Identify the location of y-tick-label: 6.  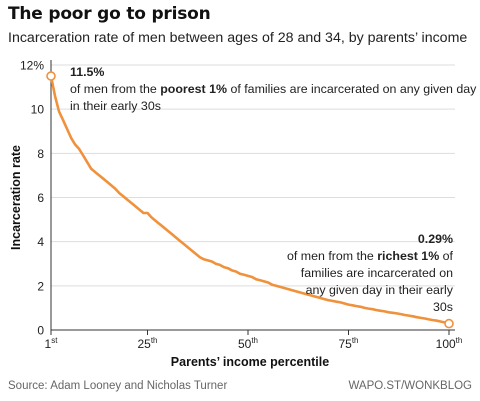
(40, 198).